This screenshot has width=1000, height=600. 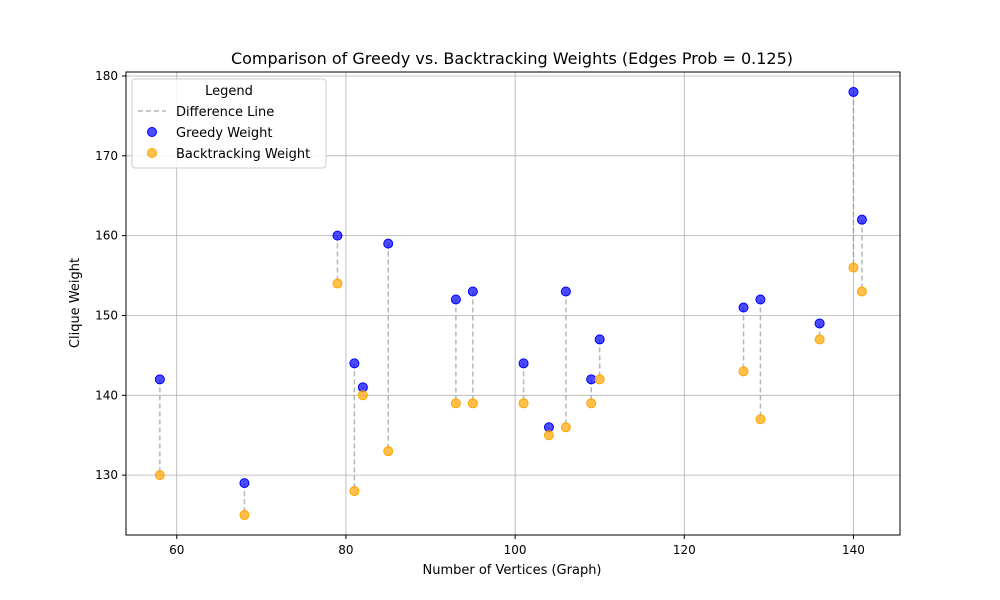 I want to click on x-tick-label: 120, so click(x=684, y=550).